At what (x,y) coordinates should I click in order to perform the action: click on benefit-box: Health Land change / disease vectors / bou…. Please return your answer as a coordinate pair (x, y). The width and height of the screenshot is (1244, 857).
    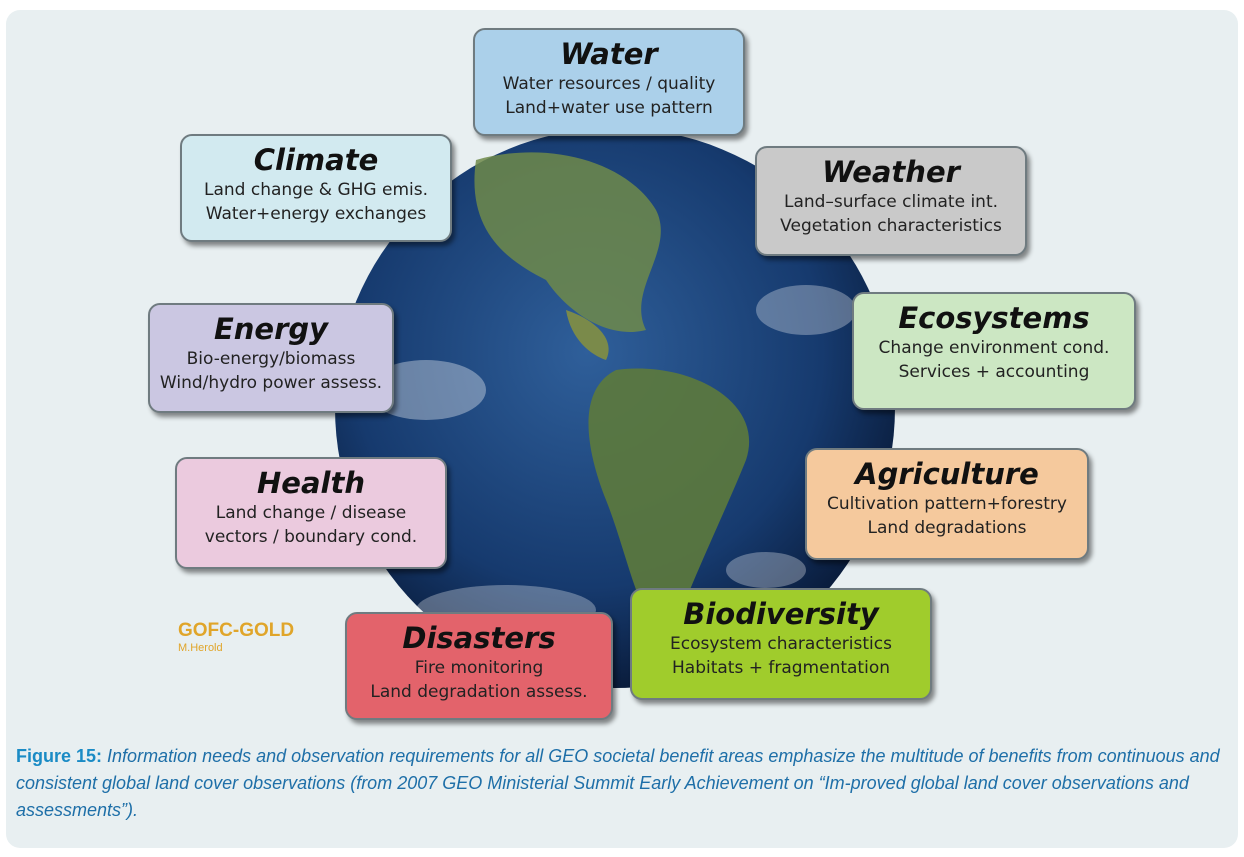
    Looking at the image, I should click on (311, 513).